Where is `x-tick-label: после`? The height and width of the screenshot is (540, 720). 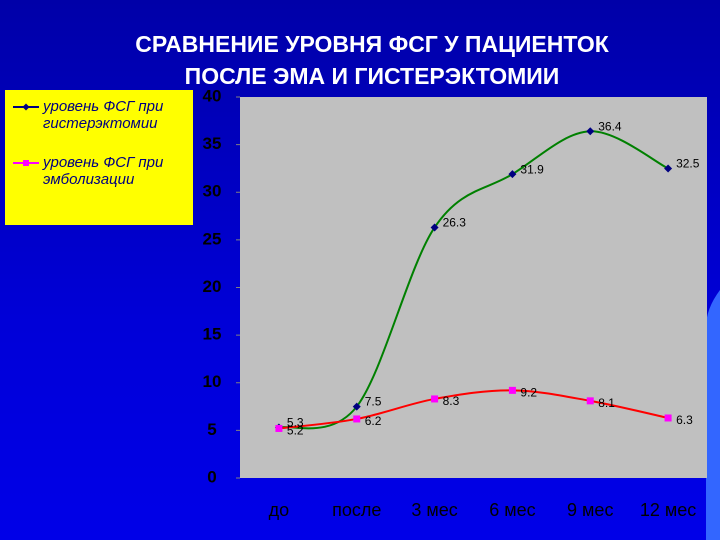 x-tick-label: после is located at coordinates (356, 510).